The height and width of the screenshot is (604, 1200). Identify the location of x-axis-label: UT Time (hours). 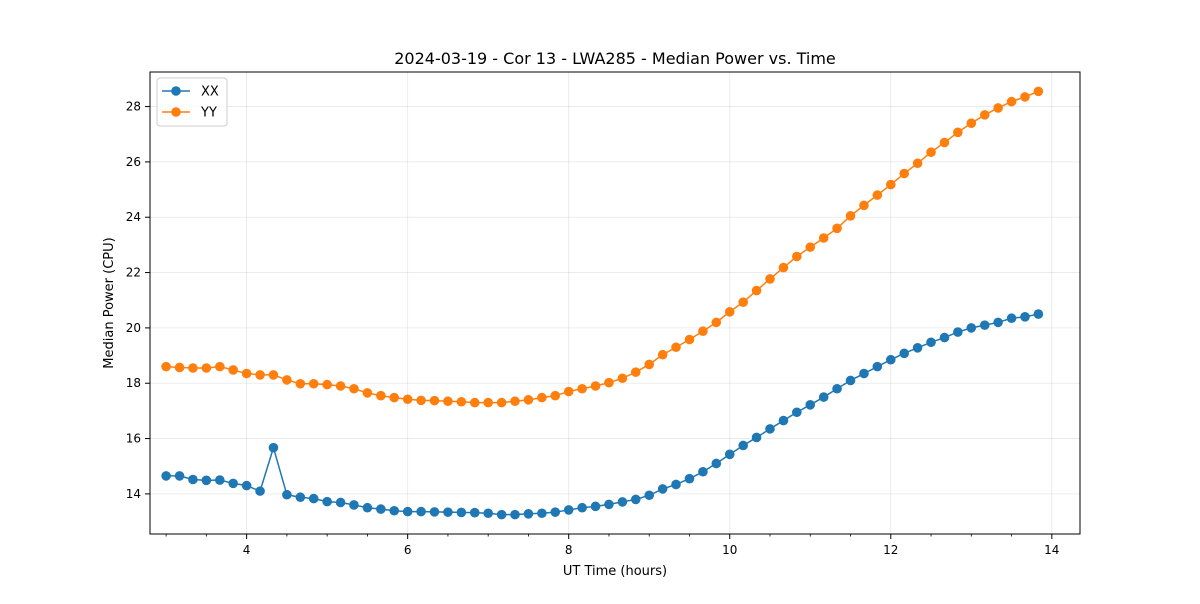
(615, 571).